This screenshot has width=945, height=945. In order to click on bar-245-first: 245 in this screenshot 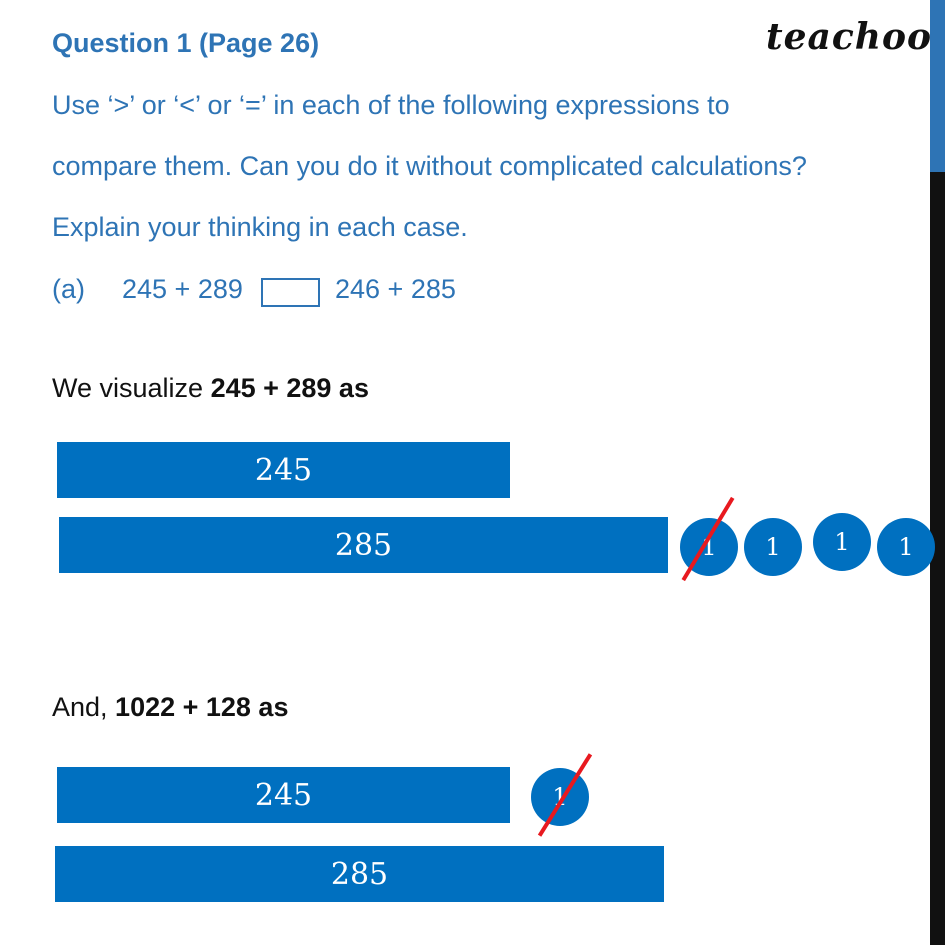, I will do `click(283, 470)`.